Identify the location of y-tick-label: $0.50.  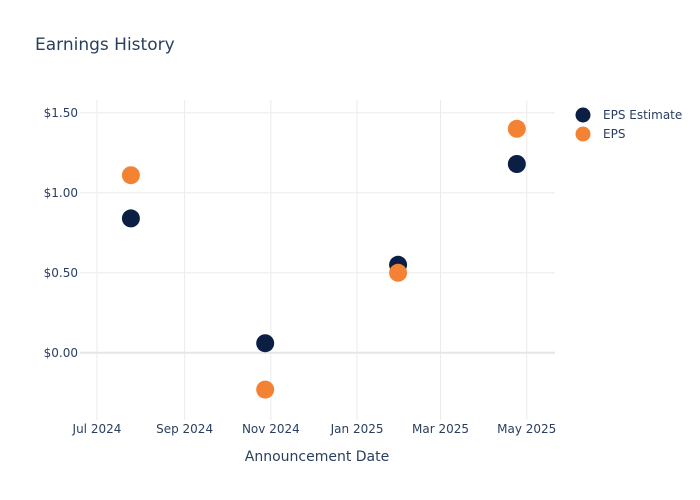
(61, 273).